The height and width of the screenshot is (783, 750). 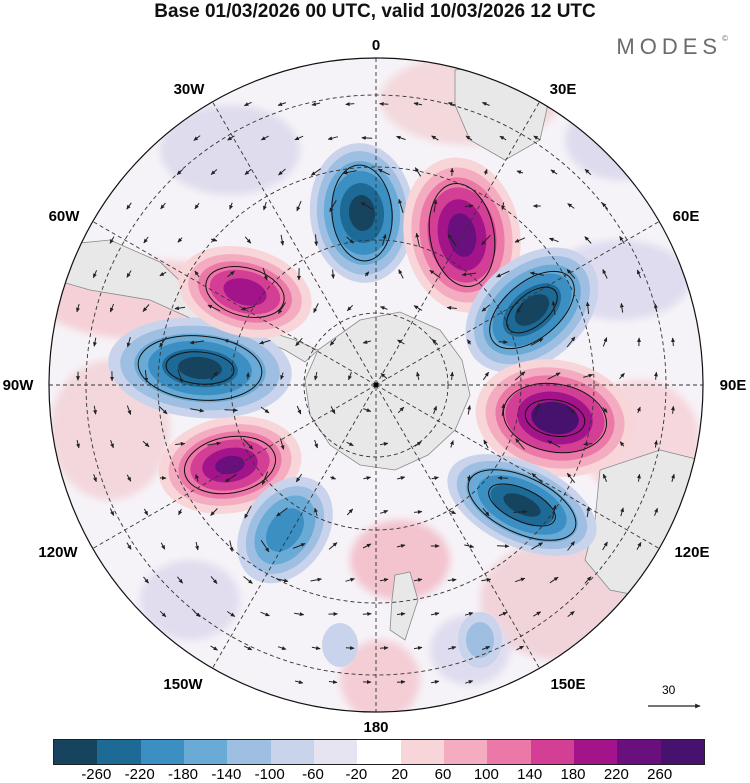 I want to click on south-pole-marker, so click(x=376, y=385).